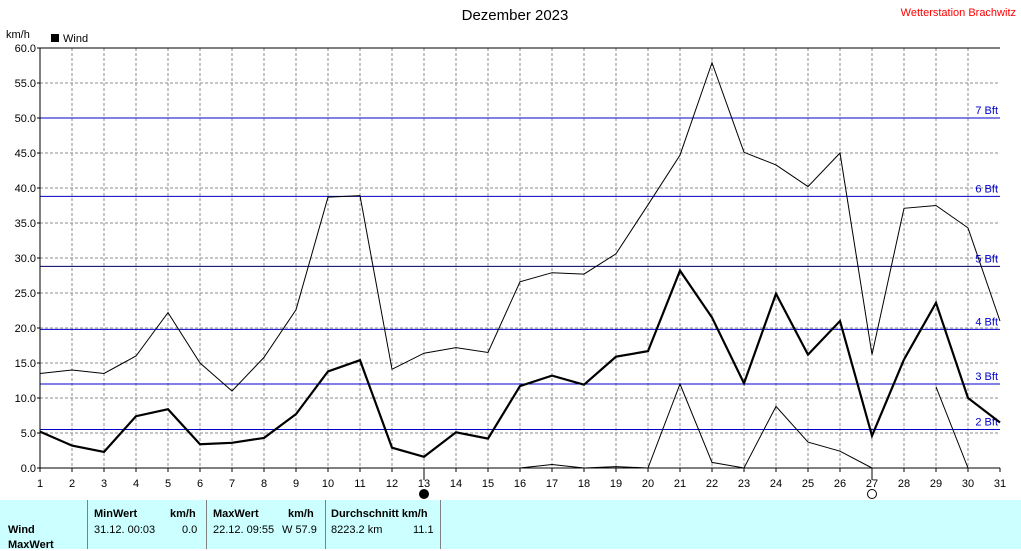 This screenshot has height=551, width=1021. Describe the element at coordinates (423, 530) in the screenshot. I see `avg-value: 11.1` at that location.